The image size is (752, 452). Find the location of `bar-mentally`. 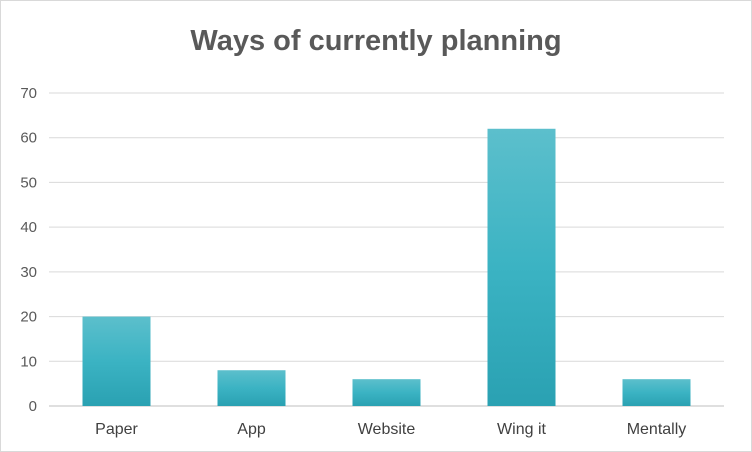

bar-mentally is located at coordinates (656, 392).